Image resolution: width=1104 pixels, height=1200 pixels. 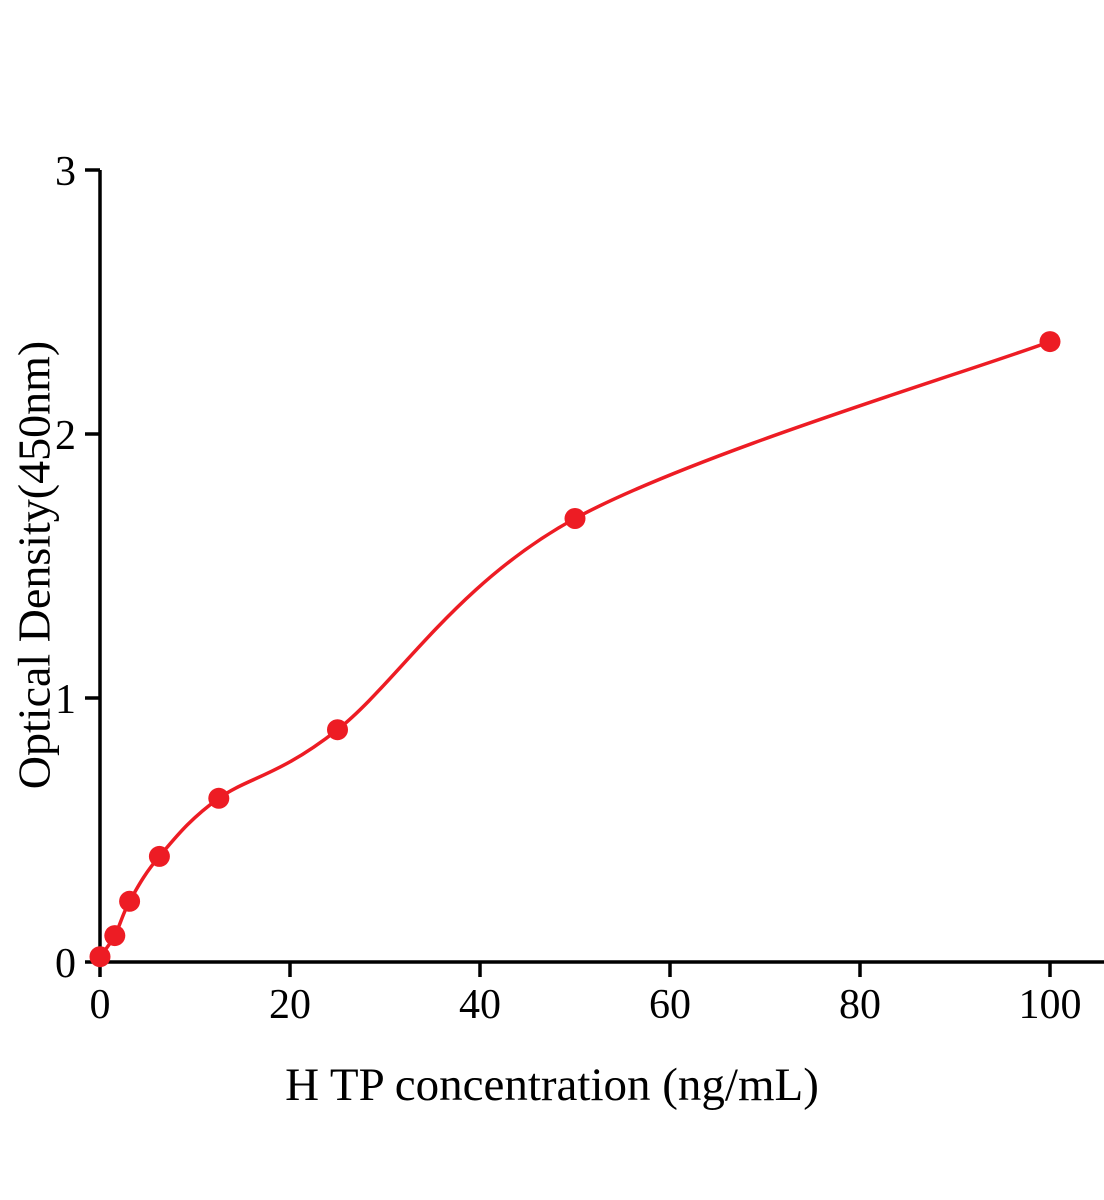 I want to click on x-tick-label: 100, so click(x=1050, y=1005).